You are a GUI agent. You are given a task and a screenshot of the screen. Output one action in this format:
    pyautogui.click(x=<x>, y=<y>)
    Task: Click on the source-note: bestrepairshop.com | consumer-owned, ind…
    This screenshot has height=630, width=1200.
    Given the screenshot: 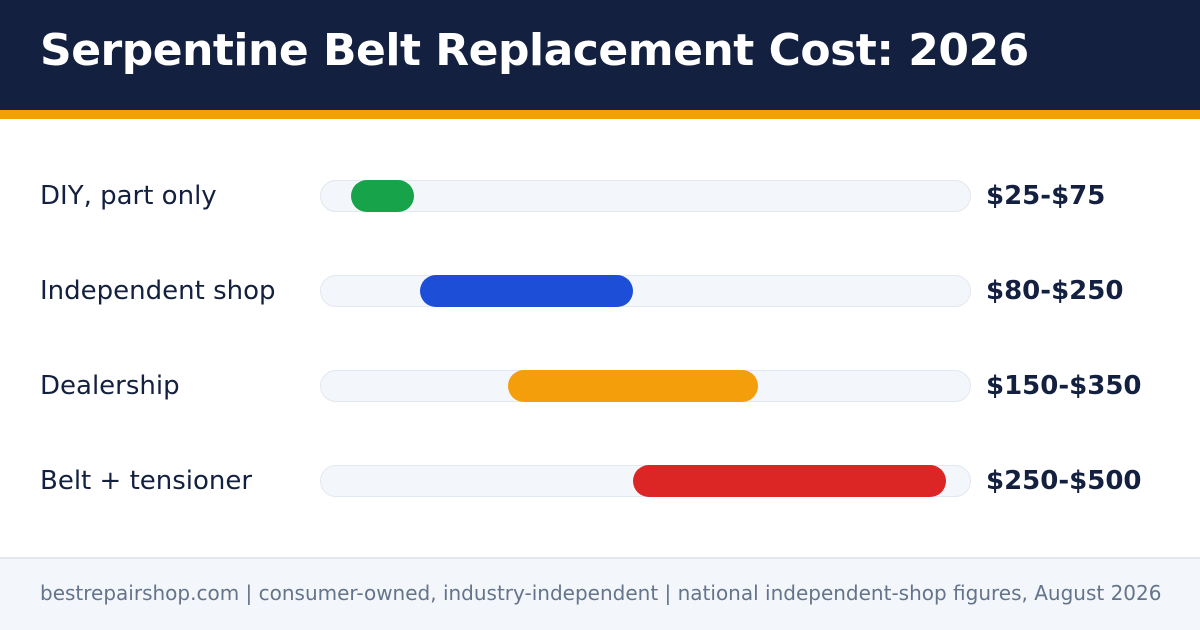 What is the action you would take?
    pyautogui.click(x=601, y=593)
    